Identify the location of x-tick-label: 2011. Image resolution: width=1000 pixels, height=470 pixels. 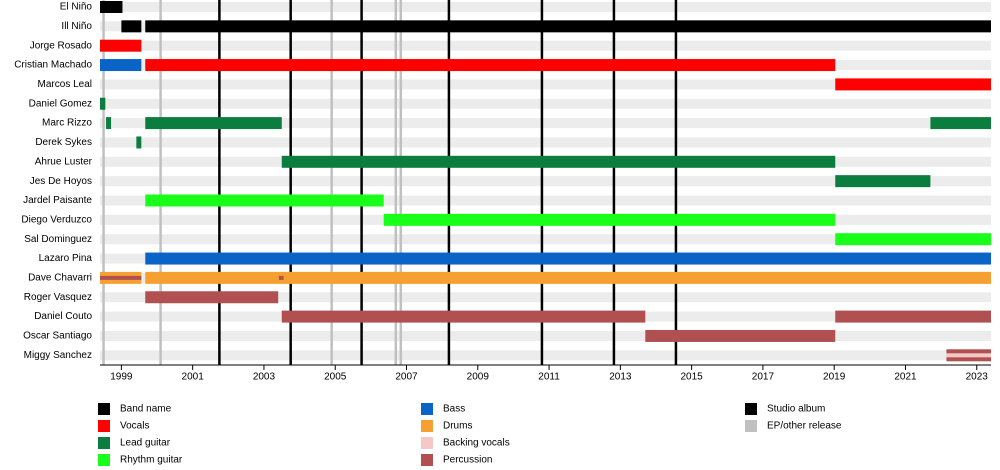
(549, 377).